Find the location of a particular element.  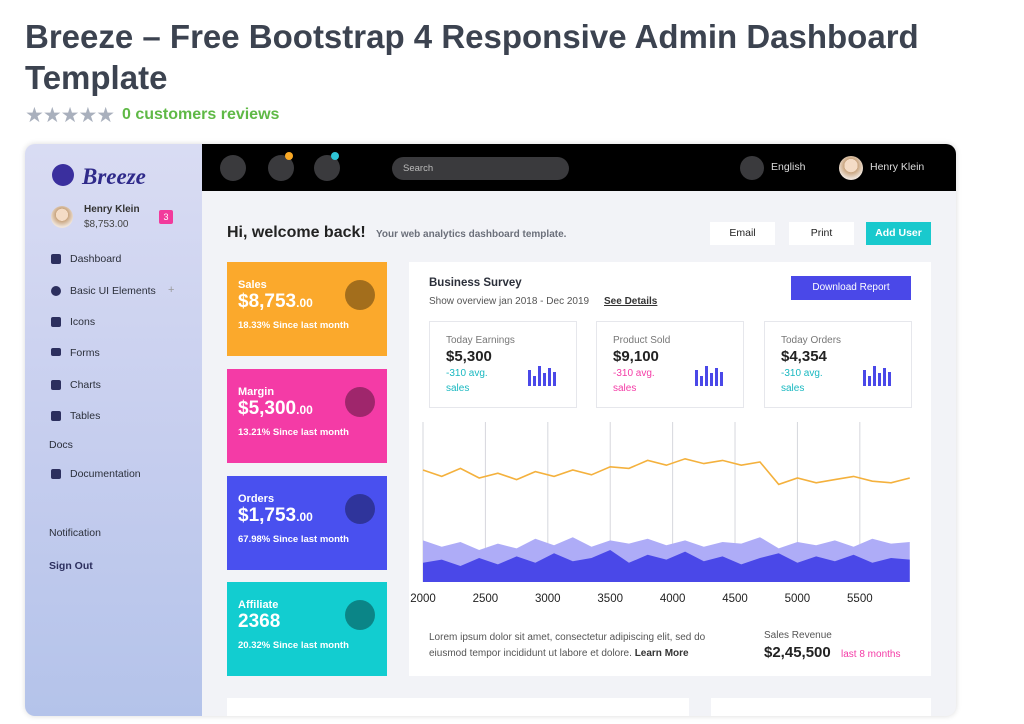

search-placeholder: Search is located at coordinates (418, 168).